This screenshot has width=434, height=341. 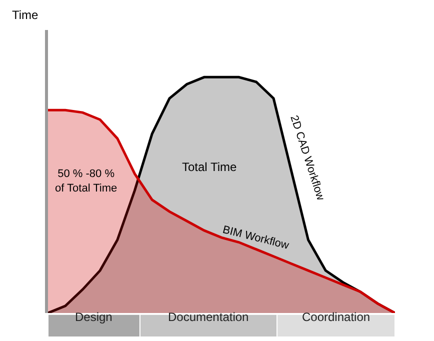 What do you see at coordinates (86, 181) in the screenshot?
I see `annotation: 50 % -80 % of Total Time` at bounding box center [86, 181].